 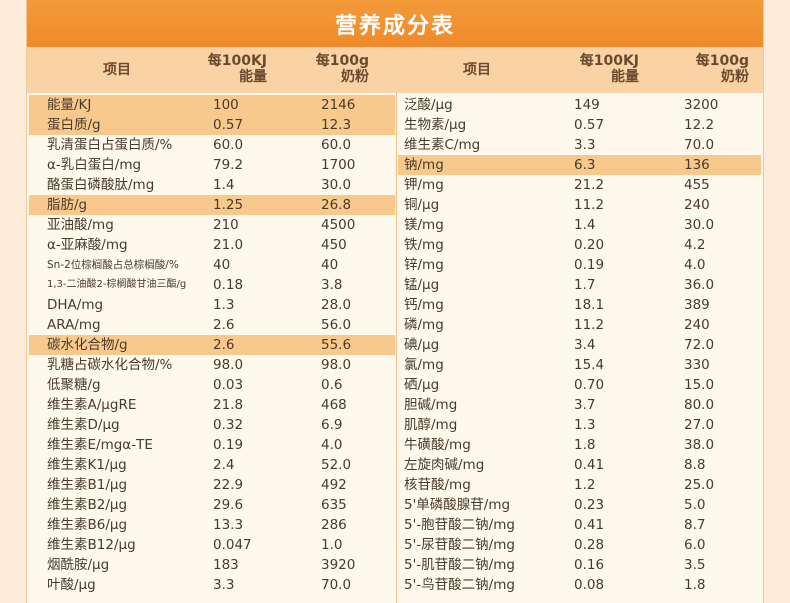 I want to click on value-per-100kj: 0.70, so click(x=589, y=385).